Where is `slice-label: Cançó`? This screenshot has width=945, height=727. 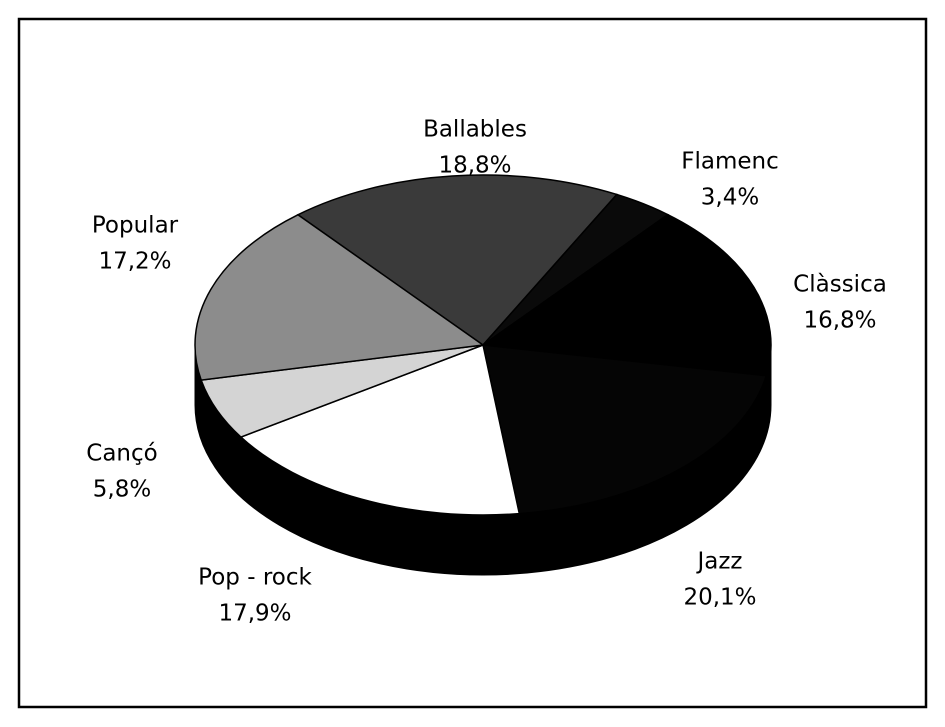
slice-label: Cançó is located at coordinates (121, 454).